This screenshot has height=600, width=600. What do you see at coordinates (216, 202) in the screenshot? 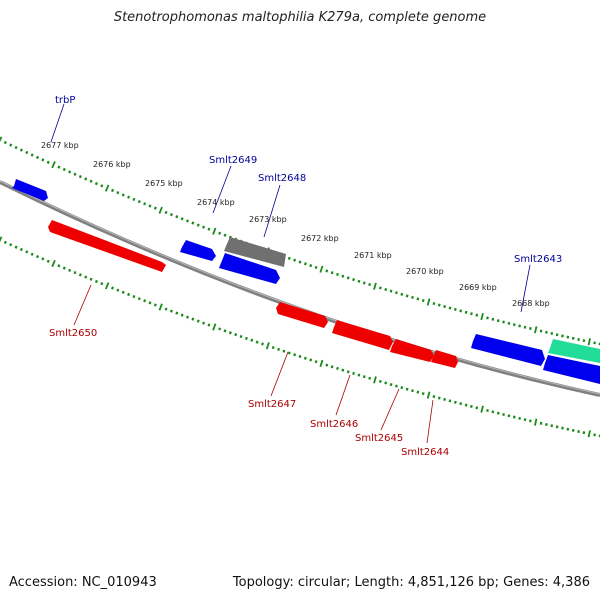
I see `scale-label: 2674 kbp` at bounding box center [216, 202].